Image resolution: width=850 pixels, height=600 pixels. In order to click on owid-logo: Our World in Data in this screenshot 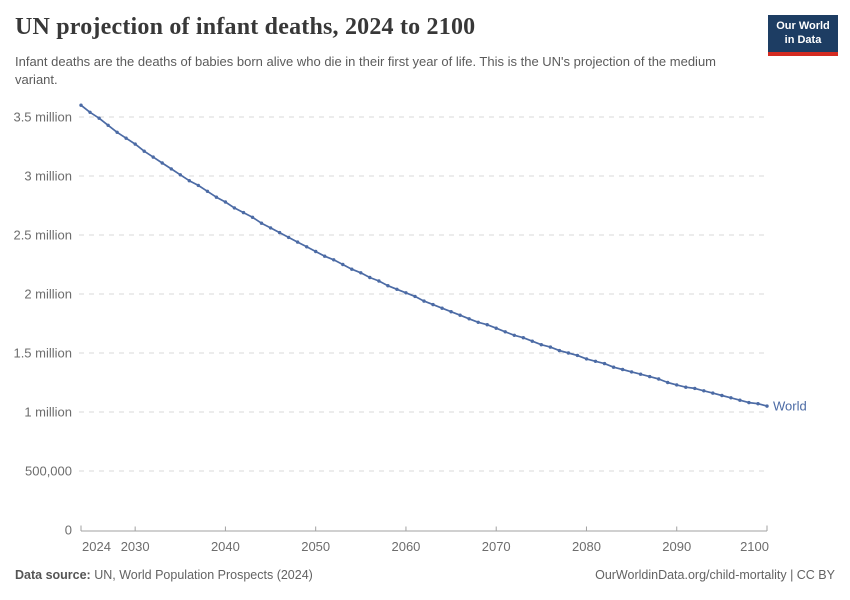, I will do `click(803, 35)`.